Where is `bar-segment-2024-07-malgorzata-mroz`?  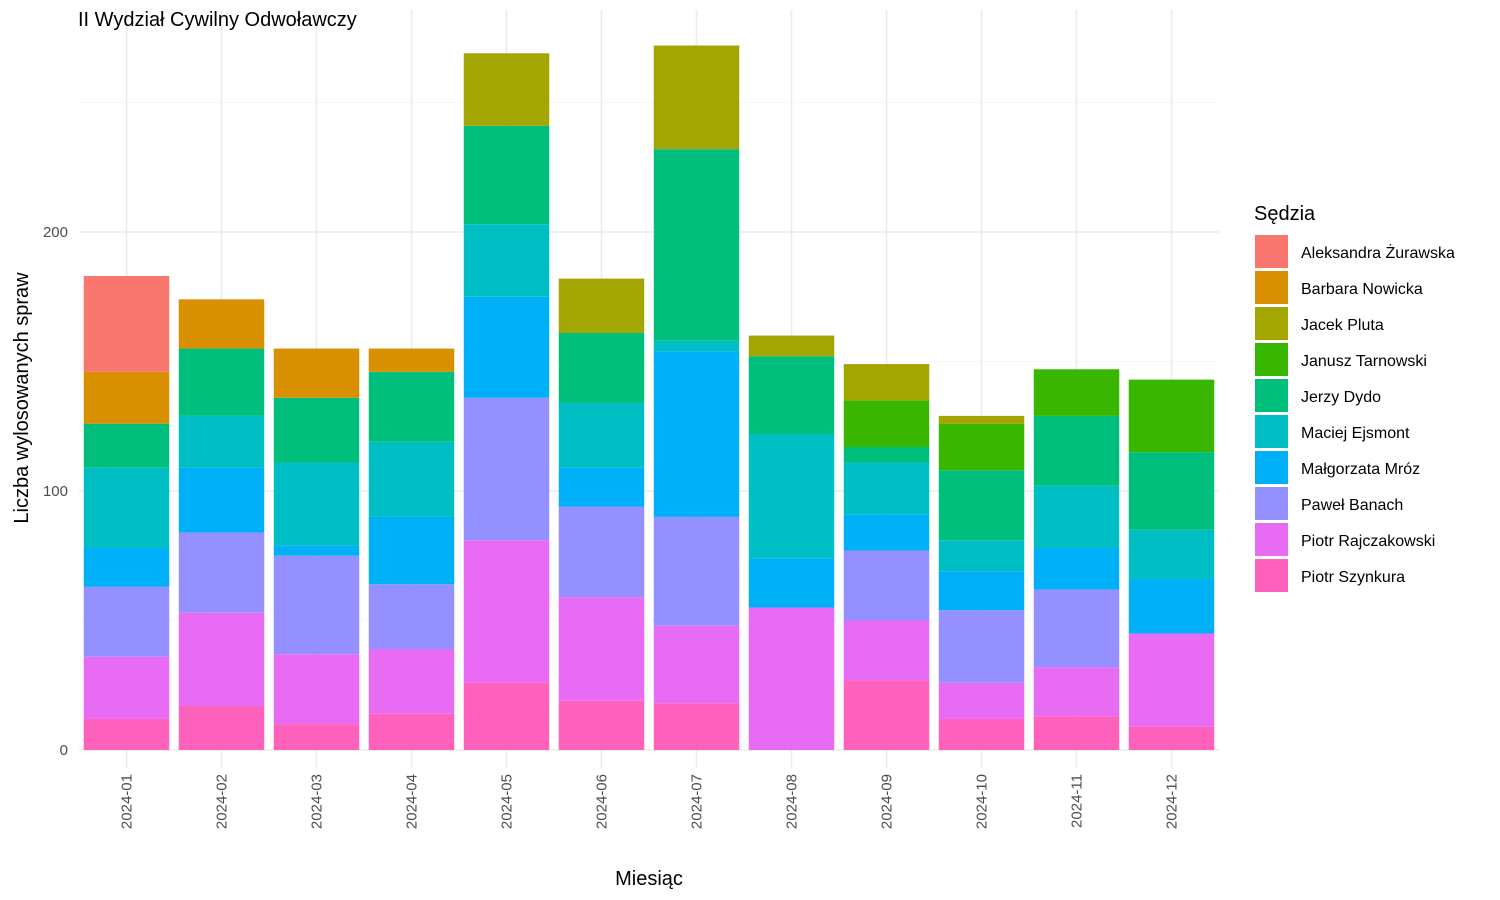 bar-segment-2024-07-malgorzata-mroz is located at coordinates (696, 434).